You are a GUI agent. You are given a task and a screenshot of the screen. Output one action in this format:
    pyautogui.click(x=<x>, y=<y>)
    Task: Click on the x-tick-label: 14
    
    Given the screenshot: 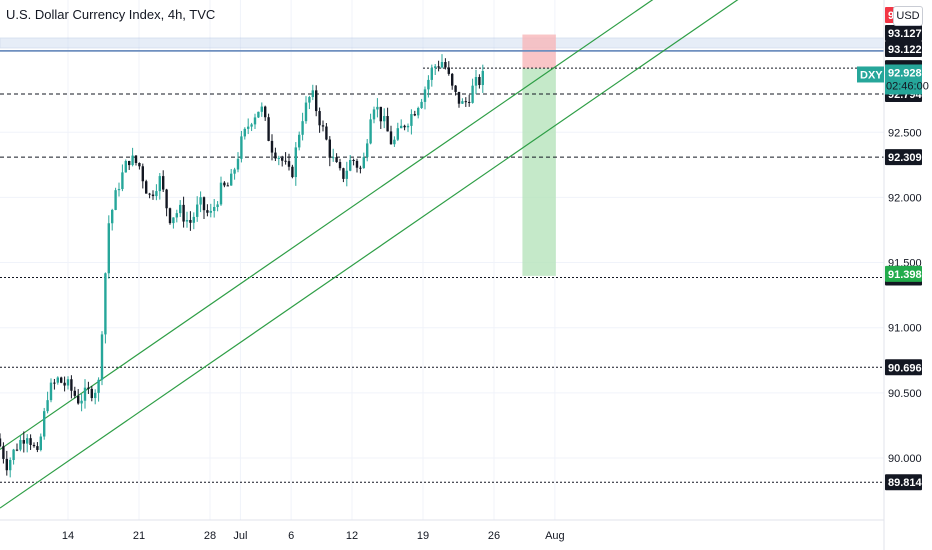 What is the action you would take?
    pyautogui.click(x=68, y=536)
    